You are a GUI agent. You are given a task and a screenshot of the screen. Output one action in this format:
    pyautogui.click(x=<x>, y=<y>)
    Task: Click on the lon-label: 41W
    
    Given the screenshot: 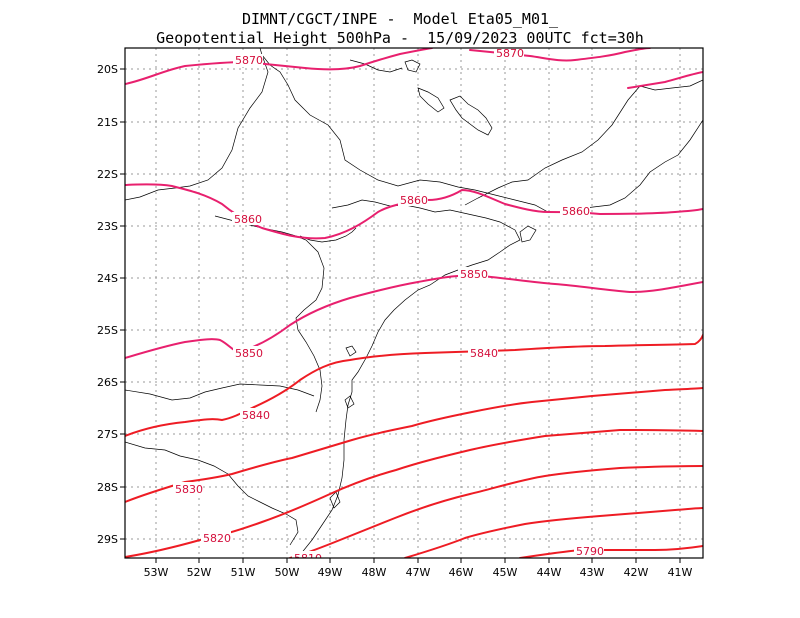 What is the action you would take?
    pyautogui.click(x=680, y=572)
    